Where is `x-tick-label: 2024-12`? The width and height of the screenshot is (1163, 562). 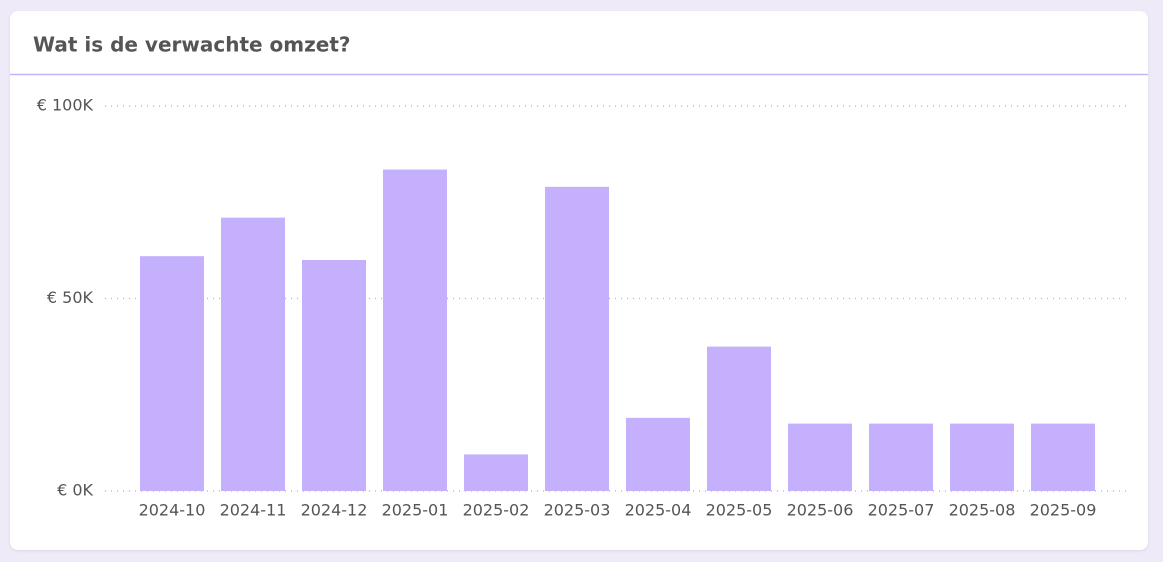
x-tick-label: 2024-12 is located at coordinates (334, 510).